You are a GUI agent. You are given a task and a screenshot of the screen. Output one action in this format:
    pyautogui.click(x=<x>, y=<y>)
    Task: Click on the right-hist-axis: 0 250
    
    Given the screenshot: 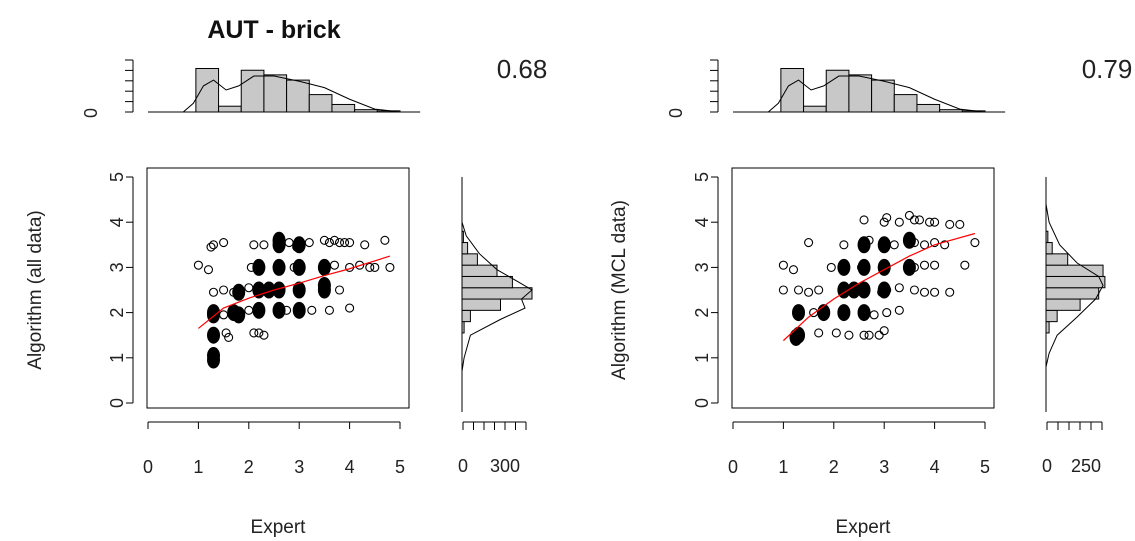 What is the action you would take?
    pyautogui.click(x=1072, y=448)
    